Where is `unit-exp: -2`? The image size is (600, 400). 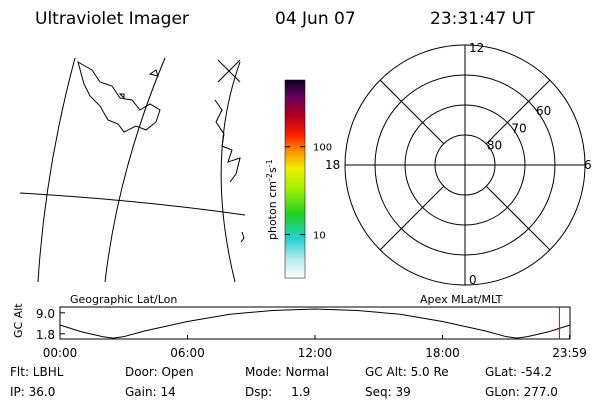 unit-exp: -2 is located at coordinates (269, 177).